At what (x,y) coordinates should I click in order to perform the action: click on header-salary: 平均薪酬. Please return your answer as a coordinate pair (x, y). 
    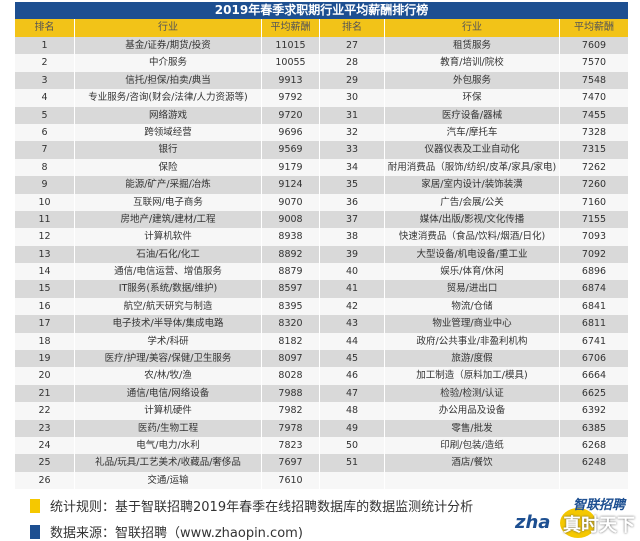
    Looking at the image, I should click on (291, 28).